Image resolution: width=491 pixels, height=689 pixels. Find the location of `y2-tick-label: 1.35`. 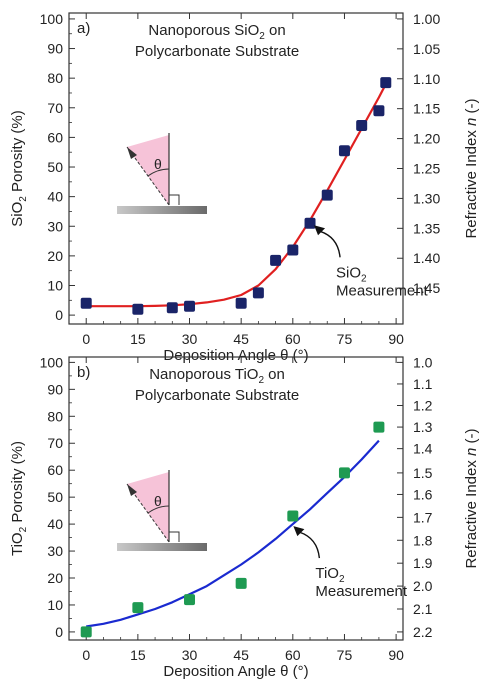

y2-tick-label: 1.35 is located at coordinates (426, 228).